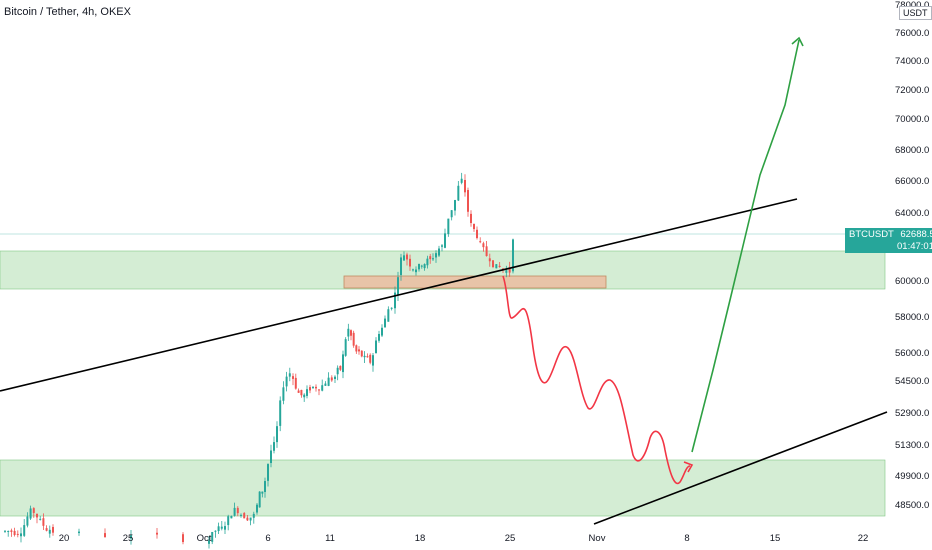  I want to click on symbol-label: BTCUSDT, so click(871, 234).